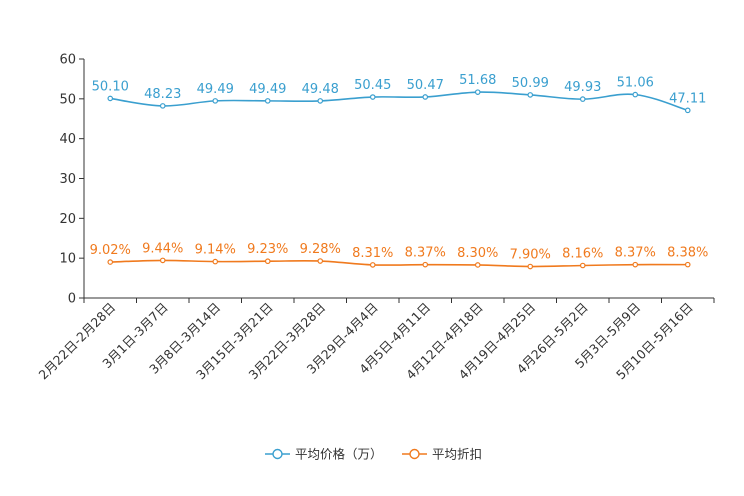 Image resolution: width=744 pixels, height=496 pixels. What do you see at coordinates (425, 85) in the screenshot?
I see `data-label: 50.47` at bounding box center [425, 85].